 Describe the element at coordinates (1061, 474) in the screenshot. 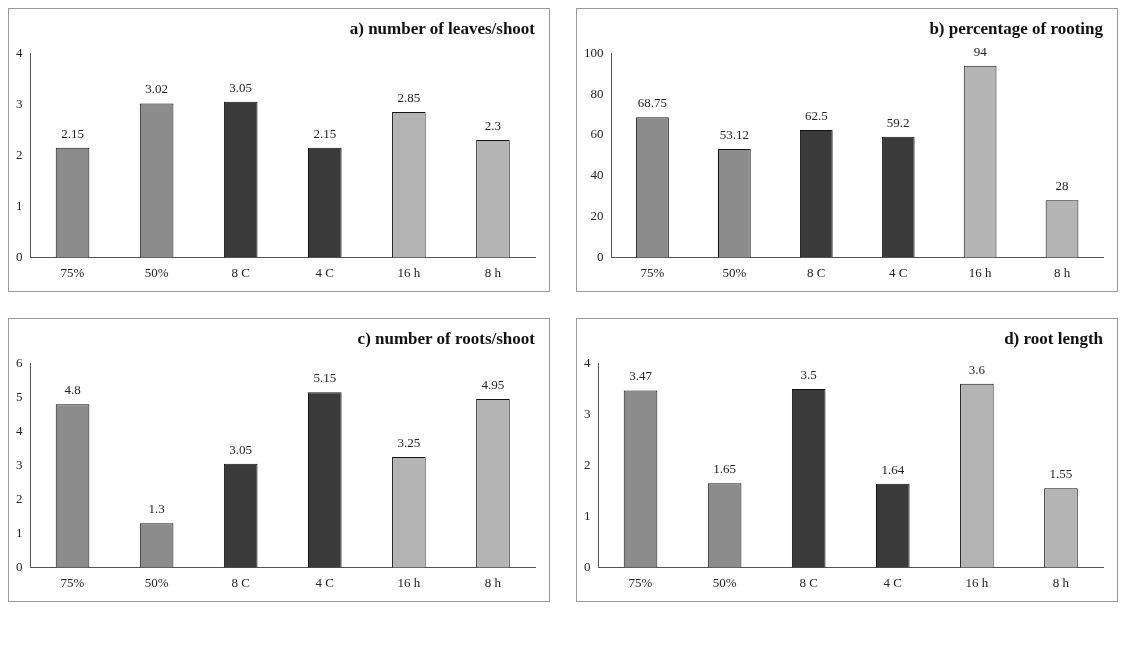

I see `data-label: 1.55` at that location.